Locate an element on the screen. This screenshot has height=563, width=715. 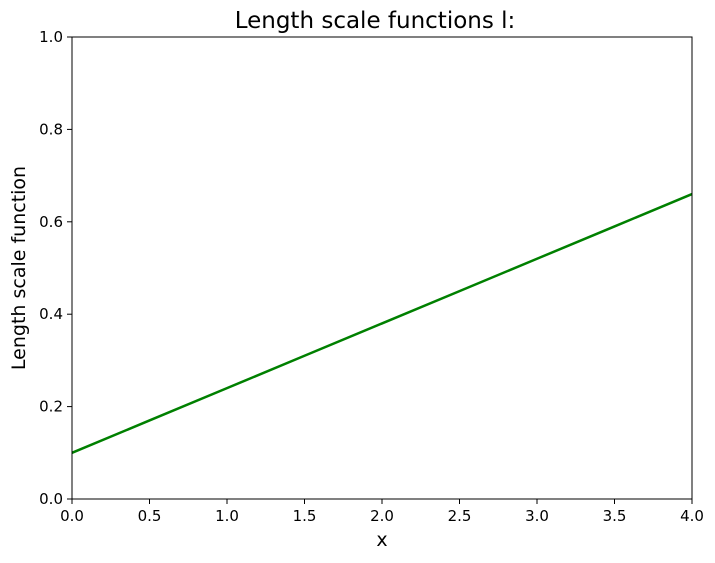
x-tick-label: 3.0 is located at coordinates (537, 516).